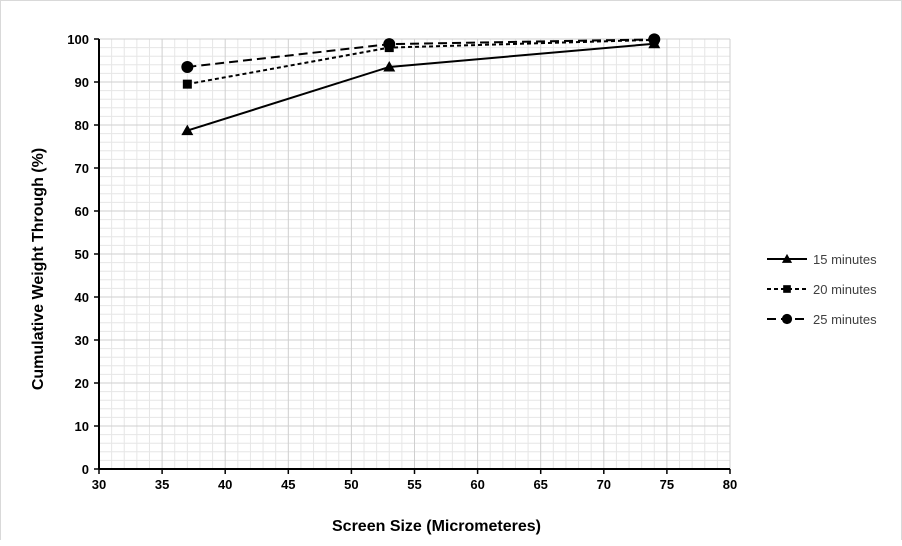  What do you see at coordinates (82, 426) in the screenshot?
I see `y-tick-label: 10` at bounding box center [82, 426].